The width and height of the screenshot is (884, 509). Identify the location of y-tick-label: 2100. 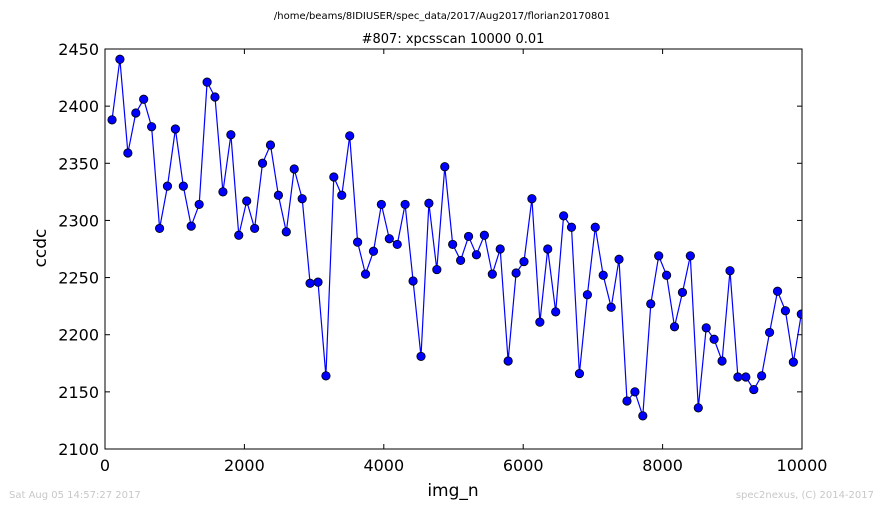
(78, 449).